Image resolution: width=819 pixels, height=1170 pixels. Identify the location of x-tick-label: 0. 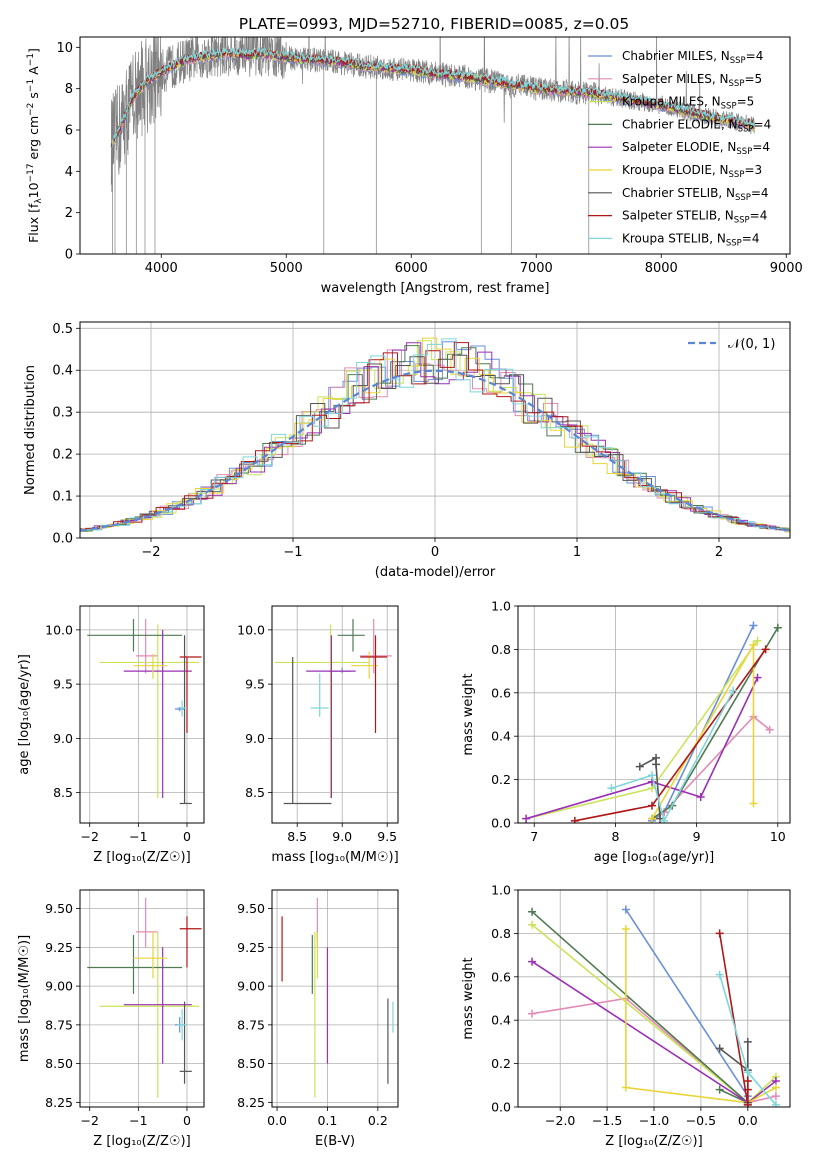
(187, 1120).